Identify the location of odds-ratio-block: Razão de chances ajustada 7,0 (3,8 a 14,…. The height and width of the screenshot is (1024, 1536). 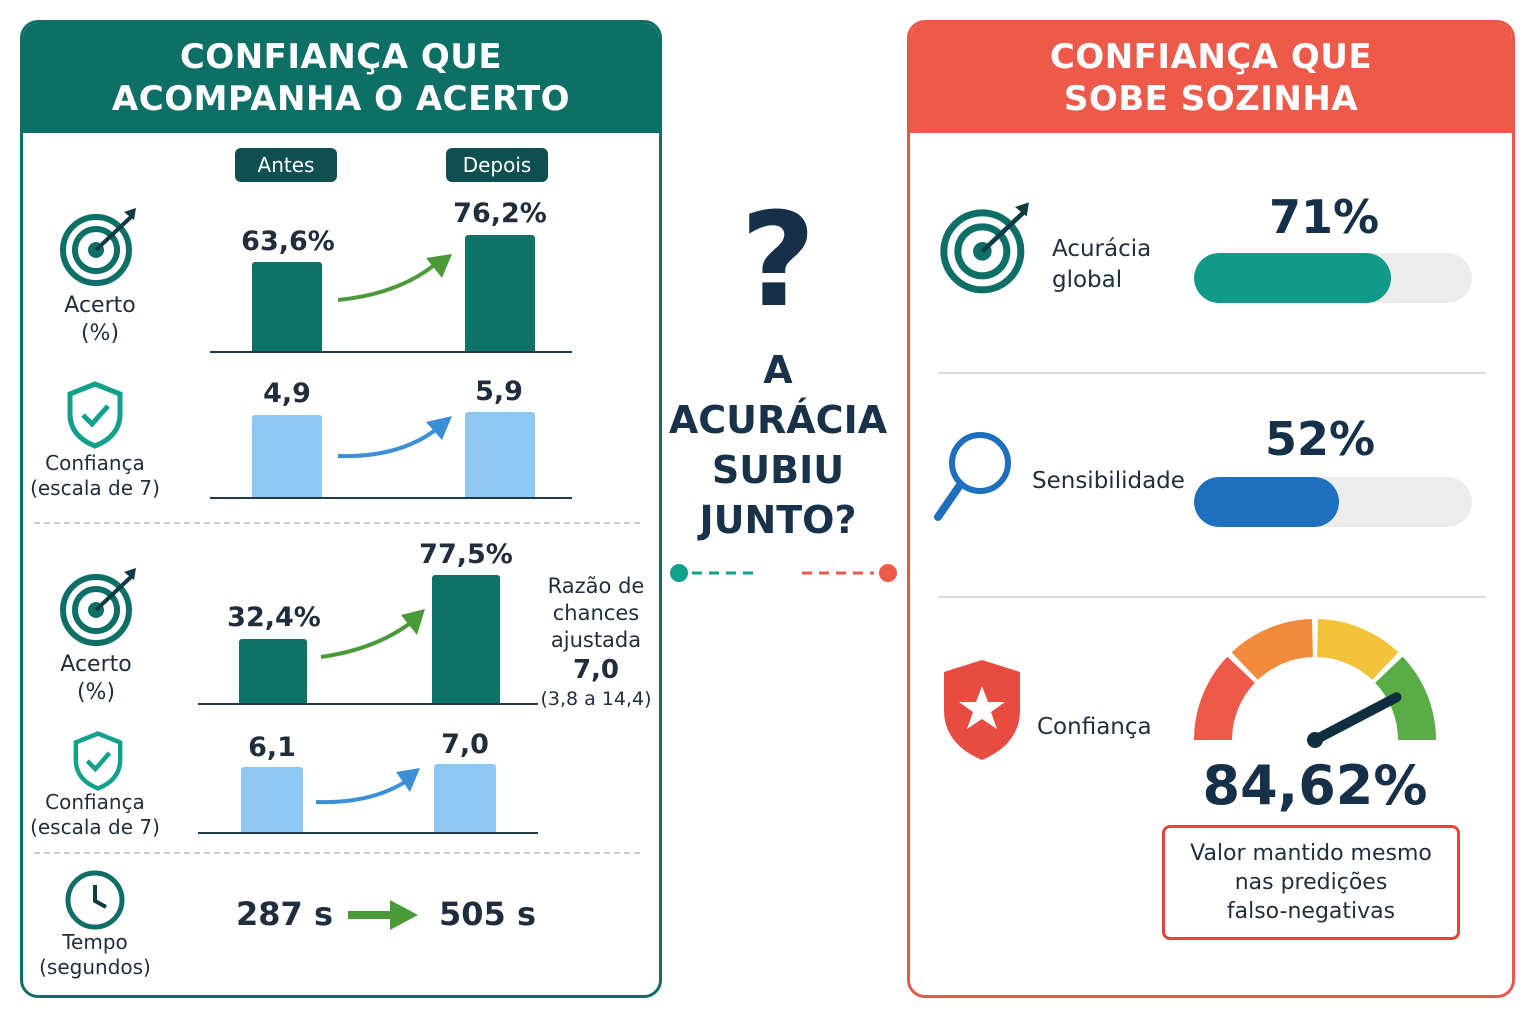
(596, 643).